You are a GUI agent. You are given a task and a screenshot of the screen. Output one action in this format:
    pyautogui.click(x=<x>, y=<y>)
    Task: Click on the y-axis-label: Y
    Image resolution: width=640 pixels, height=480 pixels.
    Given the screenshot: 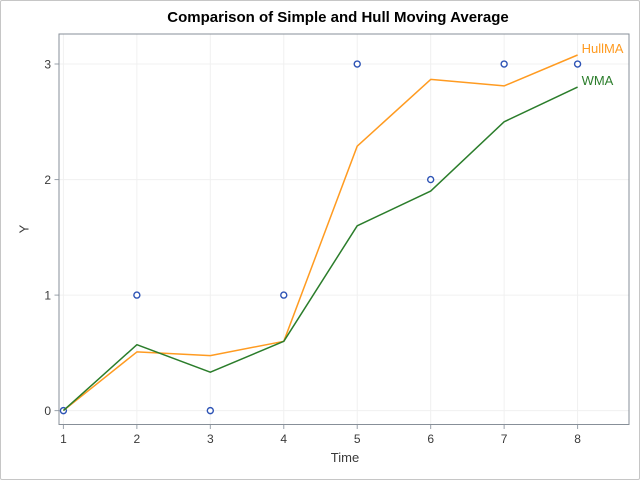 What is the action you would take?
    pyautogui.click(x=24, y=228)
    